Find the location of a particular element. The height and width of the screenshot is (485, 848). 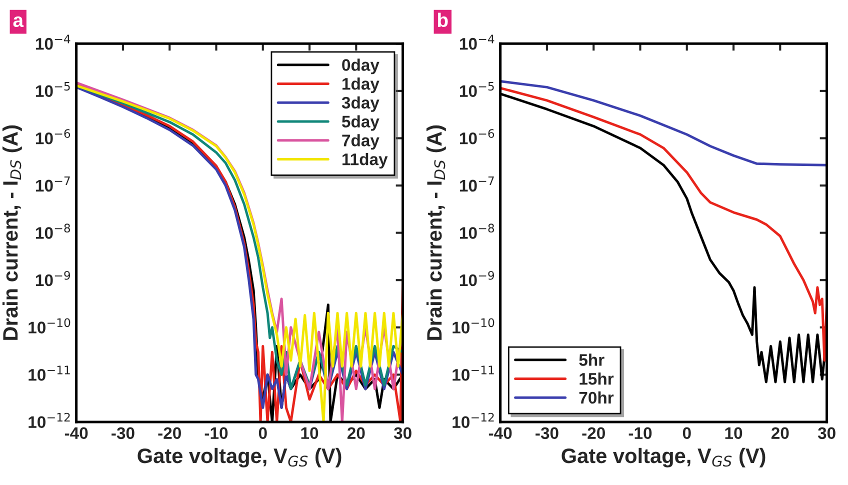

text: b is located at coordinates (443, 20).